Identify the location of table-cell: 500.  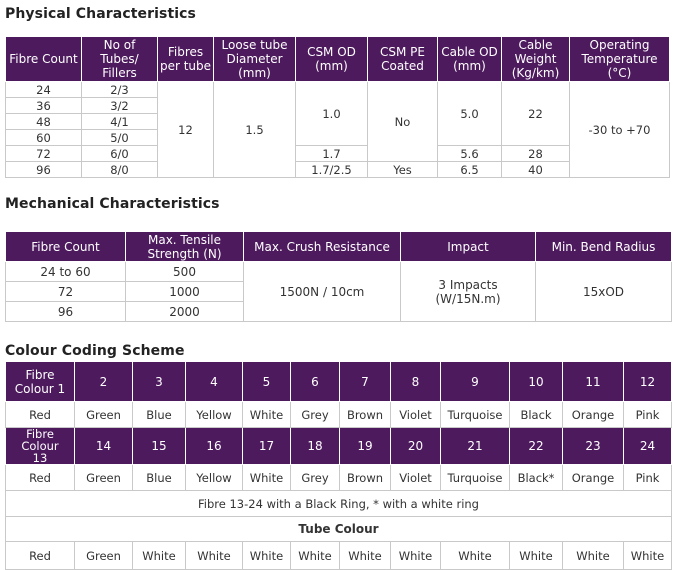
(184, 271).